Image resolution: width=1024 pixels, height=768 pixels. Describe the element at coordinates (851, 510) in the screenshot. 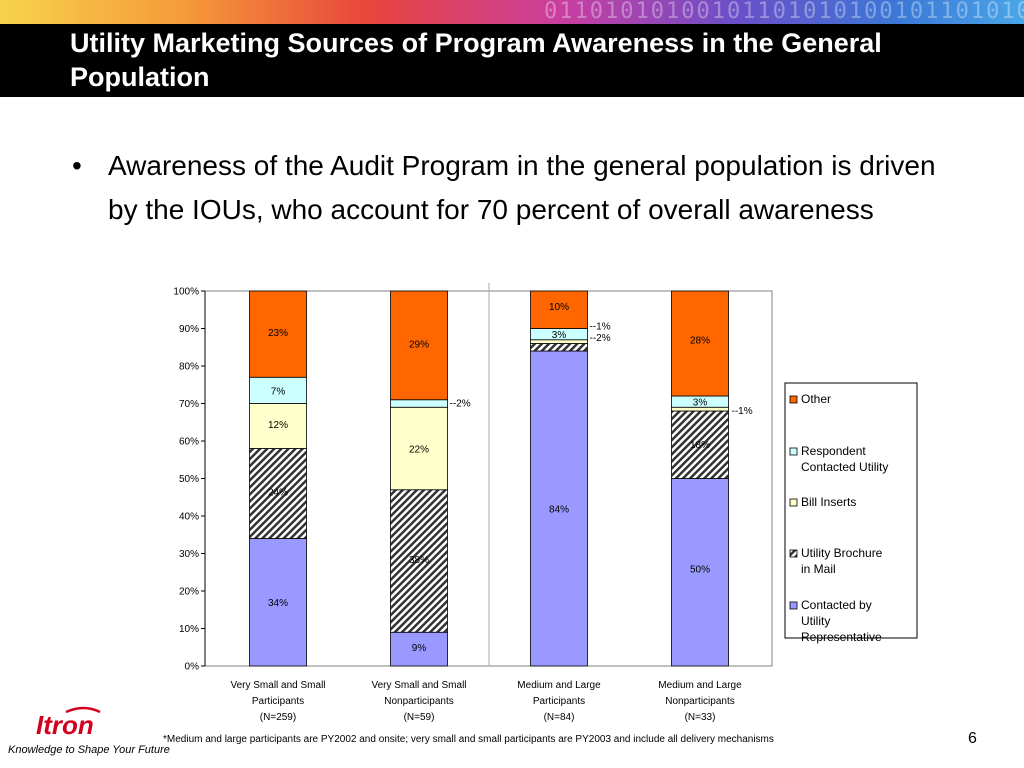

I see `legend-box` at that location.